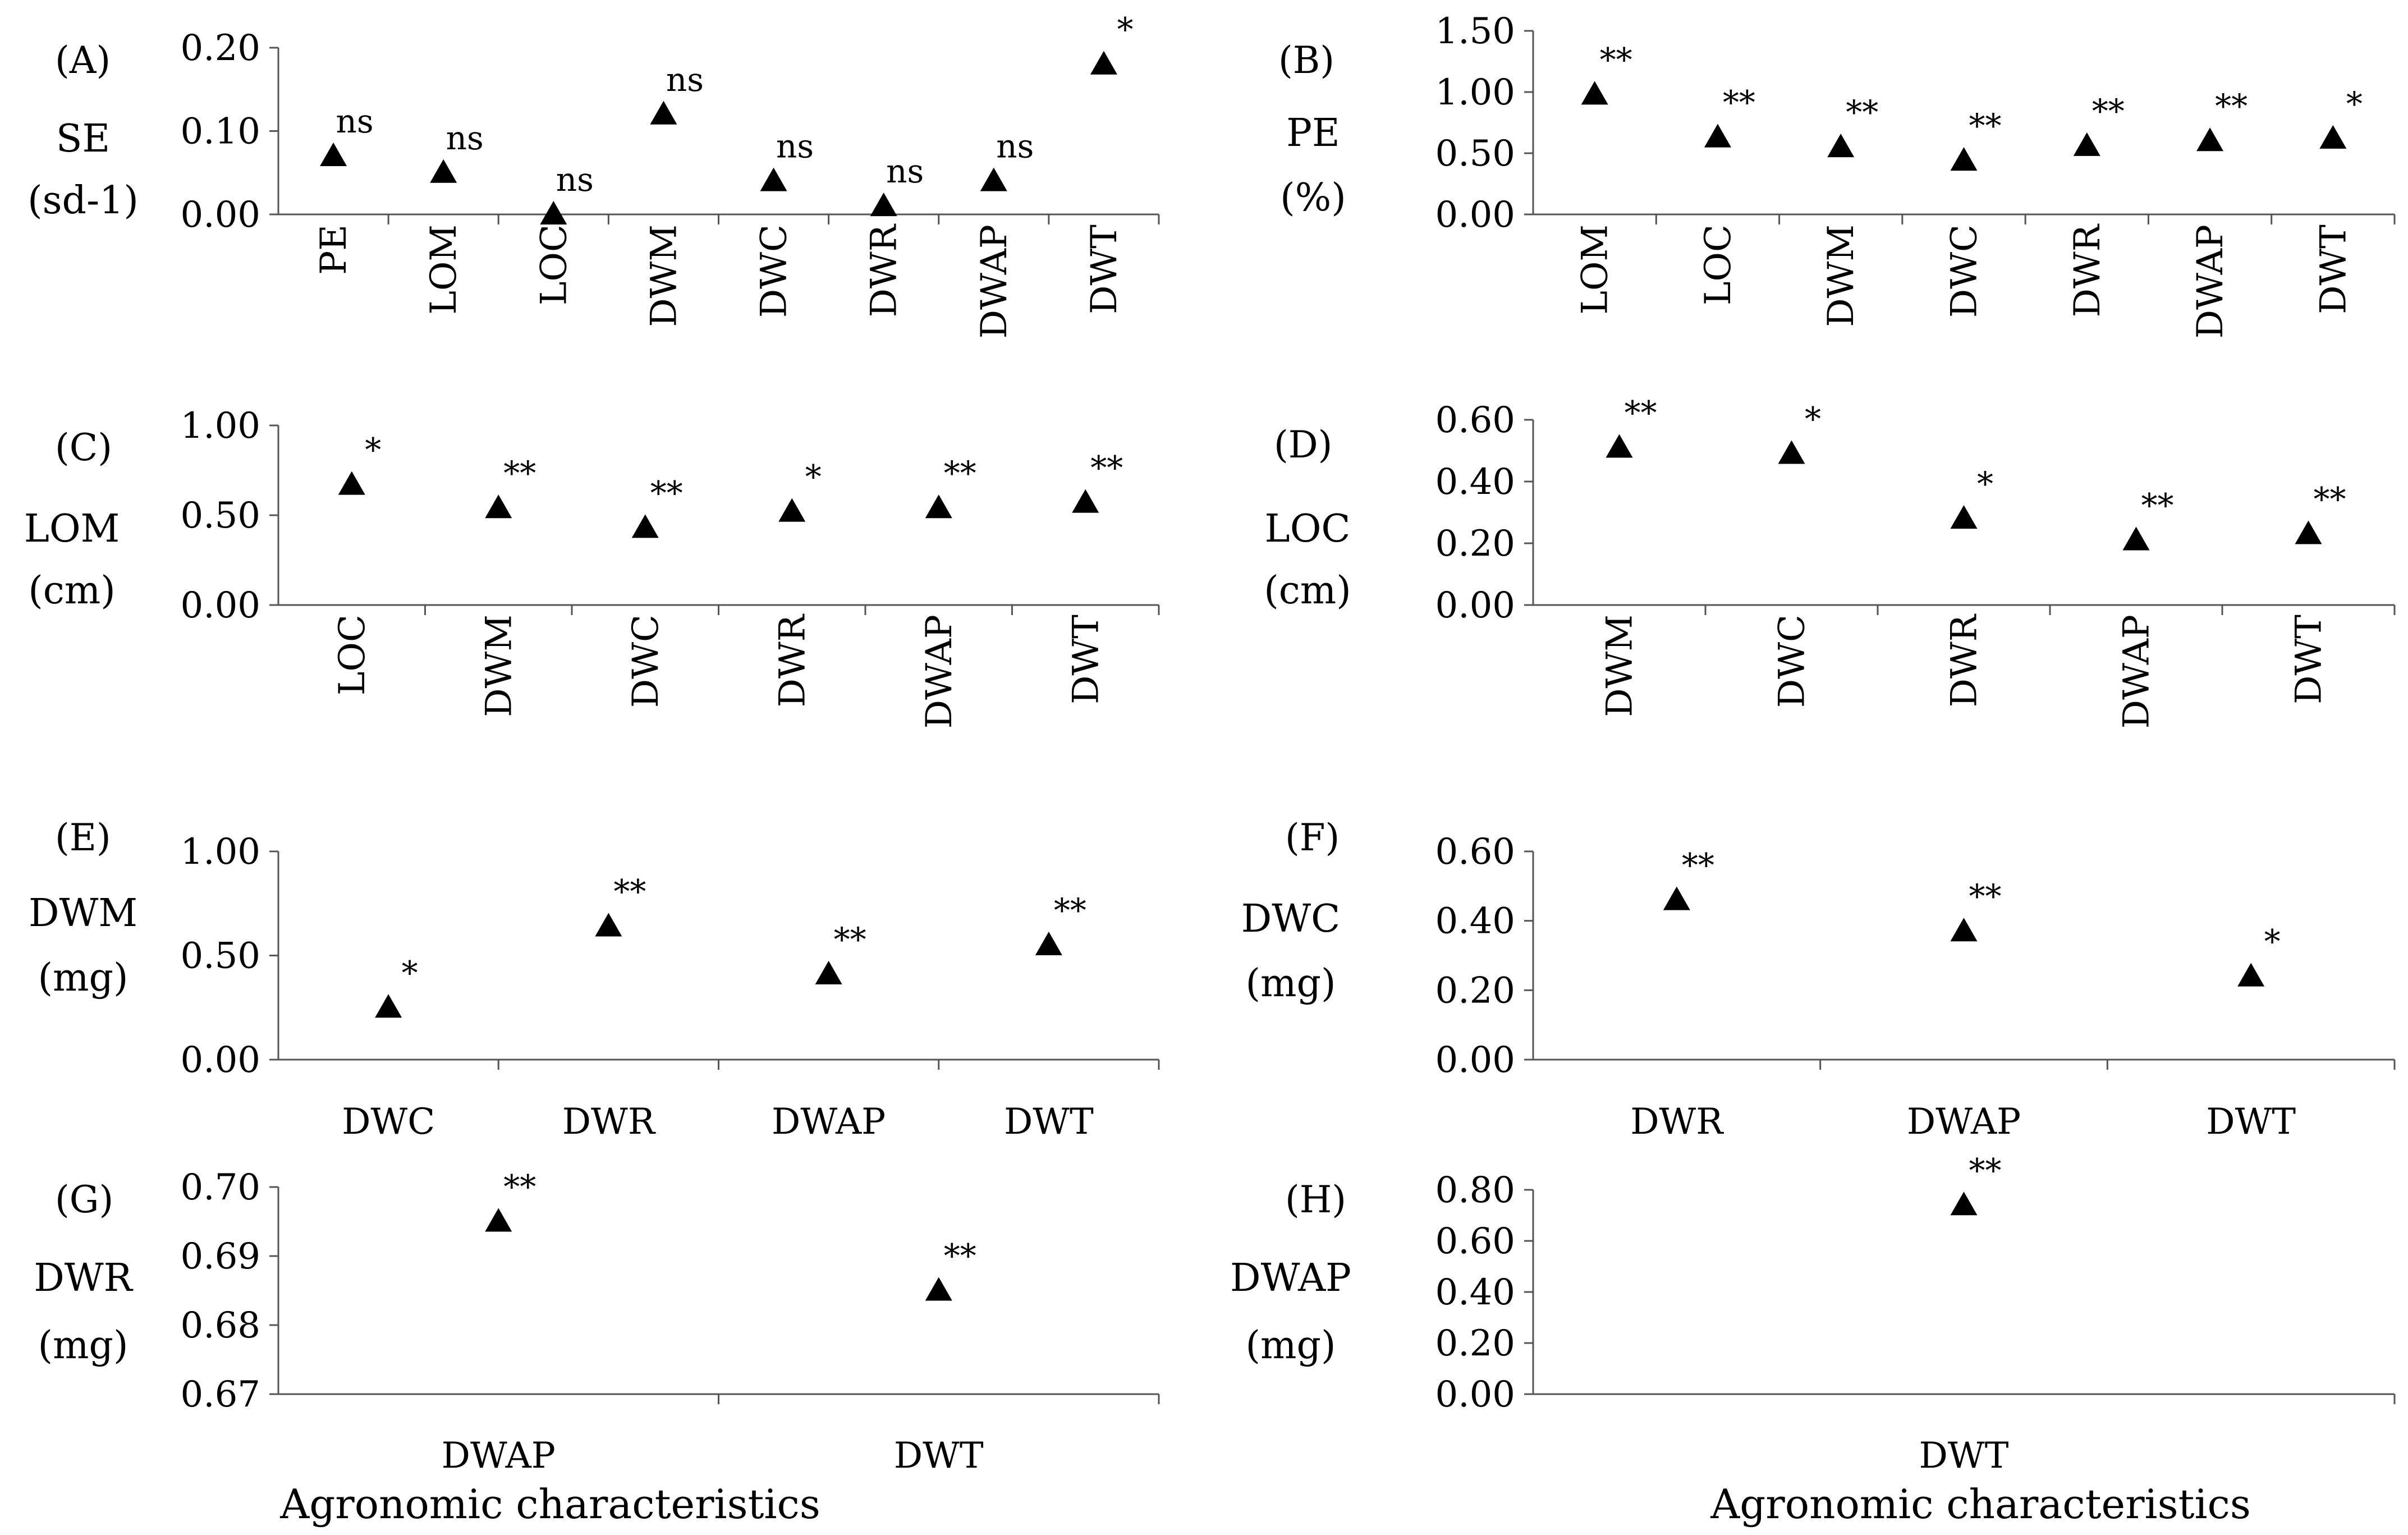 This screenshot has width=2408, height=1535. I want to click on y-axis-label: LOM, so click(72, 529).